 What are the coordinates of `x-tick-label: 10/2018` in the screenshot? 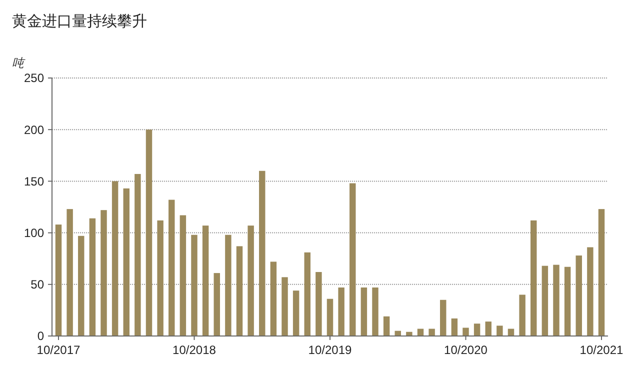 It's located at (194, 350).